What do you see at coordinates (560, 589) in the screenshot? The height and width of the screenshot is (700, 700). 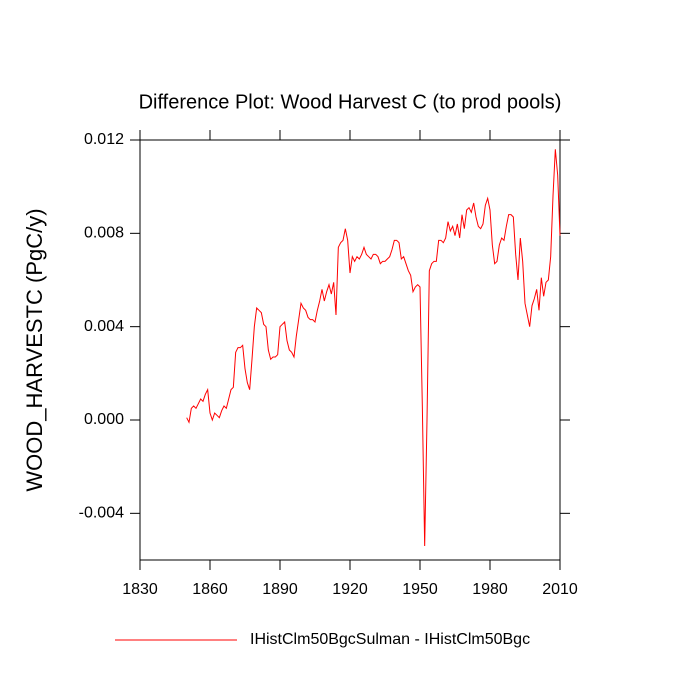 I see `x-tick-label: 2010` at bounding box center [560, 589].